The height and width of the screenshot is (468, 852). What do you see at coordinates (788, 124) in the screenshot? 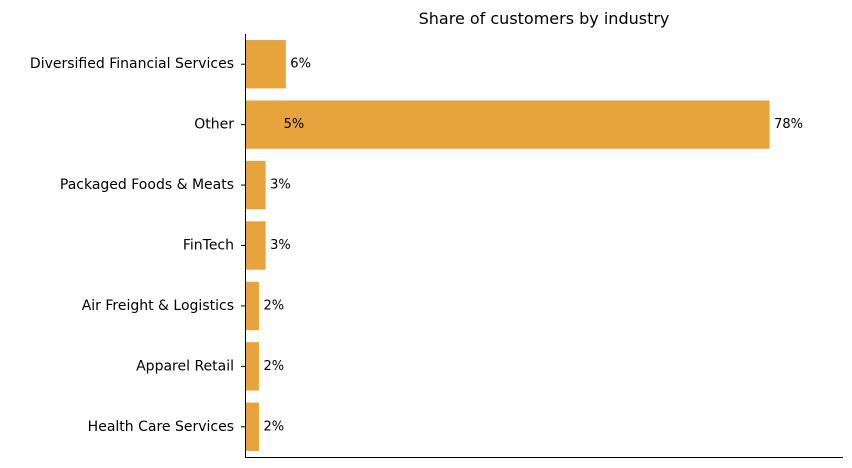
I see `data-label-other: 78%` at bounding box center [788, 124].